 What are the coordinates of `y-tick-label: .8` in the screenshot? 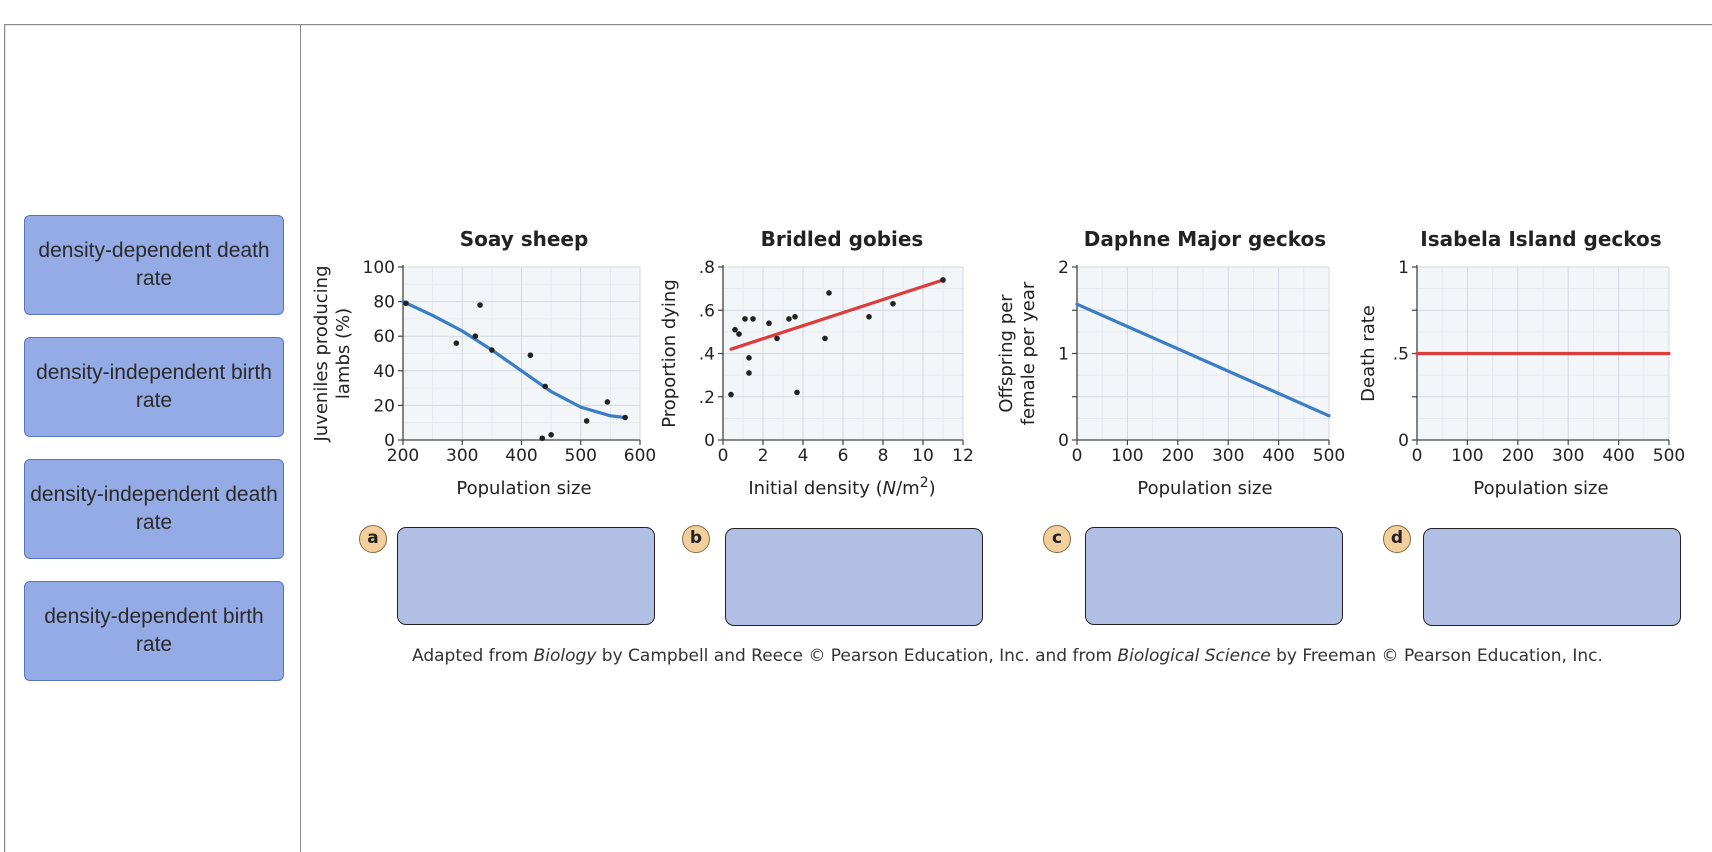 It's located at (707, 268).